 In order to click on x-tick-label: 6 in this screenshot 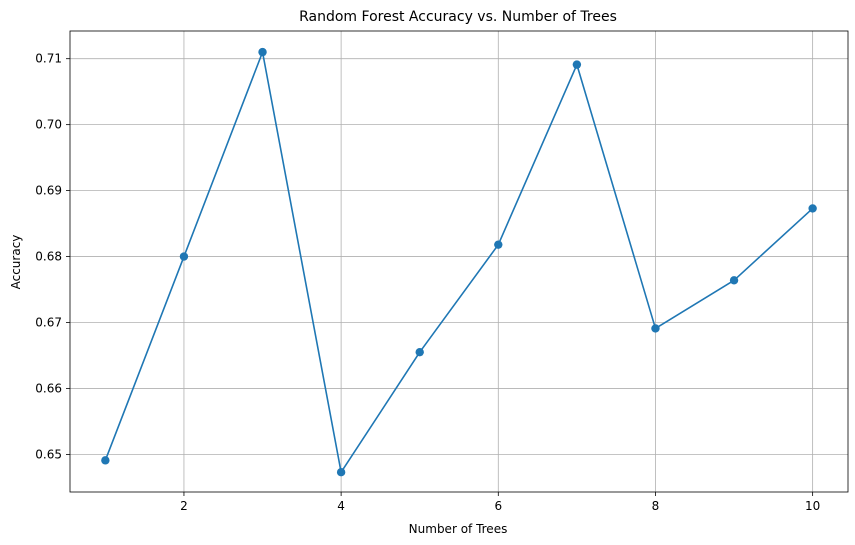, I will do `click(498, 506)`.